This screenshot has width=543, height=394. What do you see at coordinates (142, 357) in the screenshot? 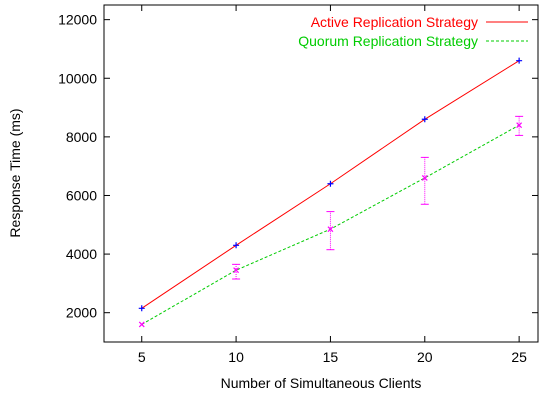
I see `x-tick-label: 5` at bounding box center [142, 357].